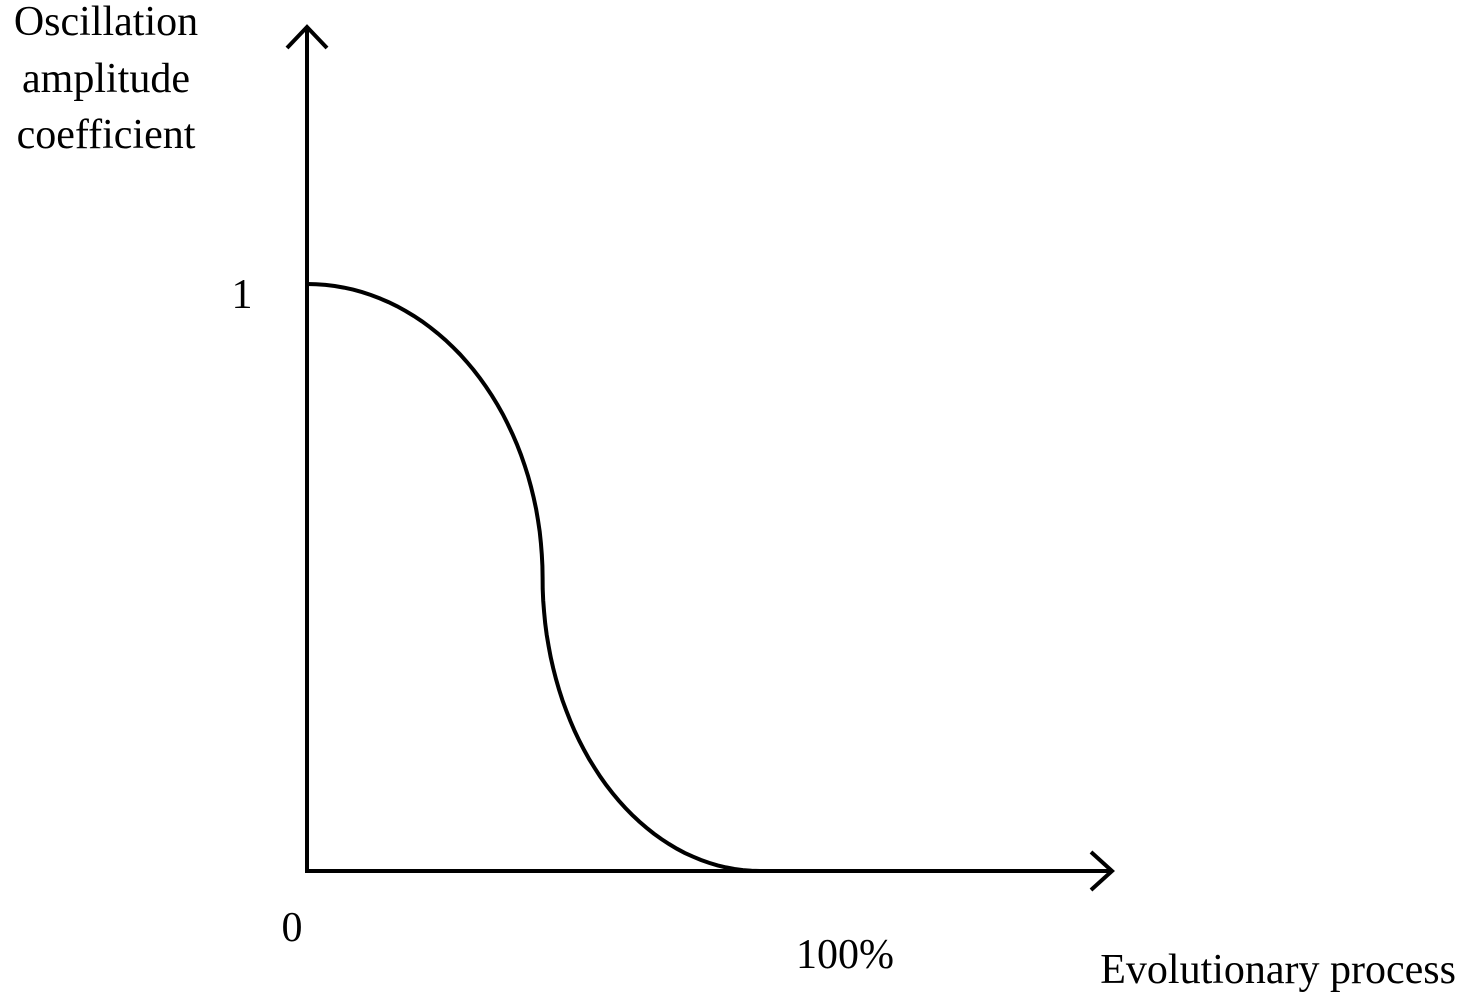  Describe the element at coordinates (242, 295) in the screenshot. I see `y-tick-label-1: 1` at that location.